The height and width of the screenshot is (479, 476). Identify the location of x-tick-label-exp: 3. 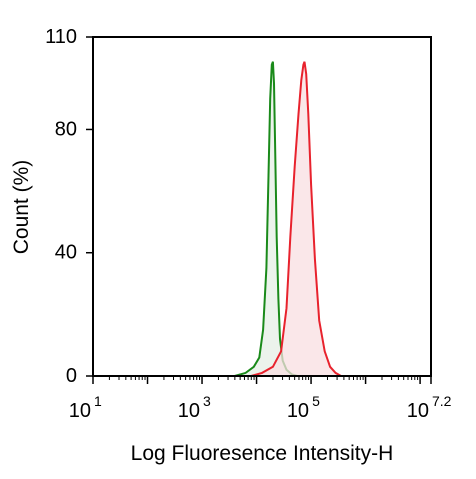
(207, 401).